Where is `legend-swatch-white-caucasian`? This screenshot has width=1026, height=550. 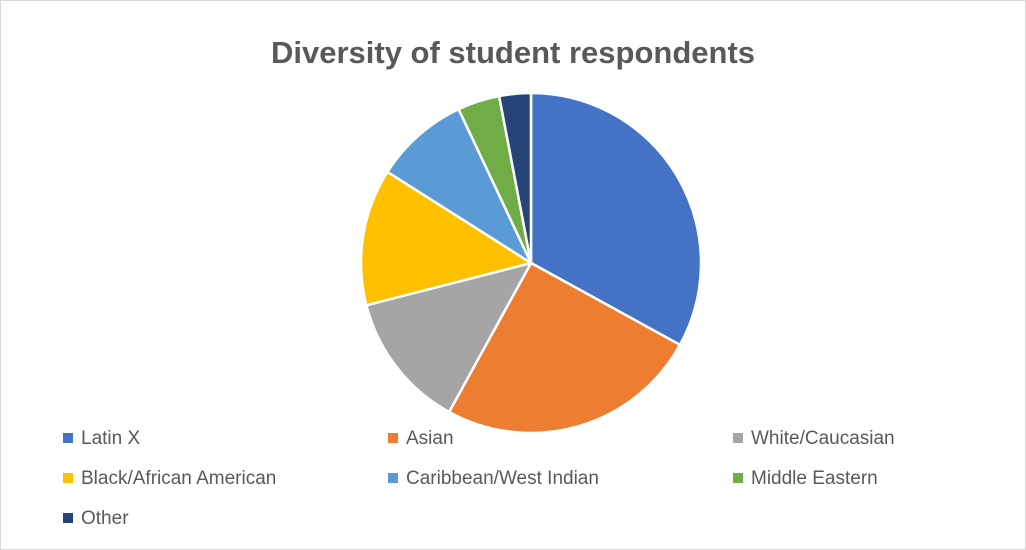
legend-swatch-white-caucasian is located at coordinates (738, 438).